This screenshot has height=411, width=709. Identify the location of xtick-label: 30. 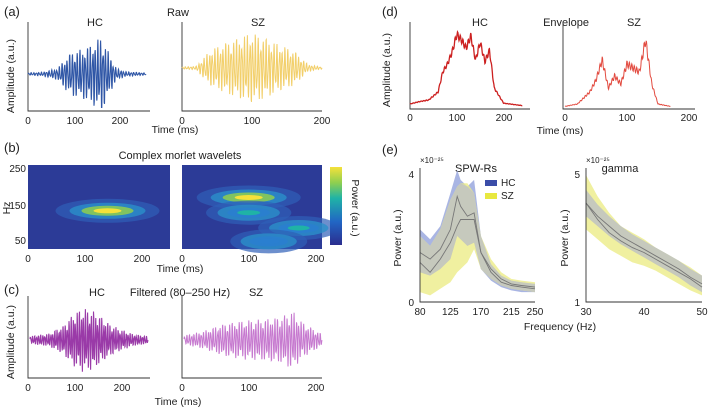
(586, 312).